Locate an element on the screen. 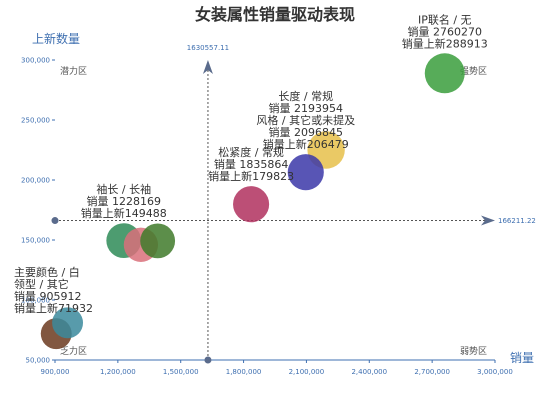 This screenshot has height=420, width=550. x-tick-label: 3,000,000 is located at coordinates (495, 372).